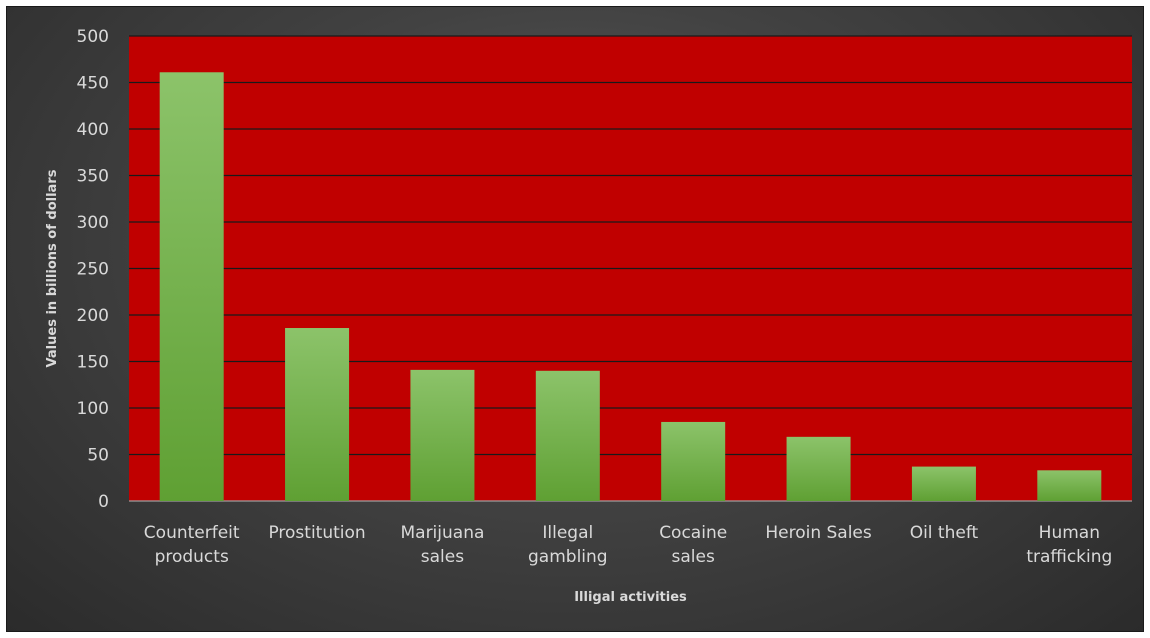 This screenshot has width=1150, height=638. Describe the element at coordinates (93, 363) in the screenshot. I see `y-tick-label: 150` at that location.